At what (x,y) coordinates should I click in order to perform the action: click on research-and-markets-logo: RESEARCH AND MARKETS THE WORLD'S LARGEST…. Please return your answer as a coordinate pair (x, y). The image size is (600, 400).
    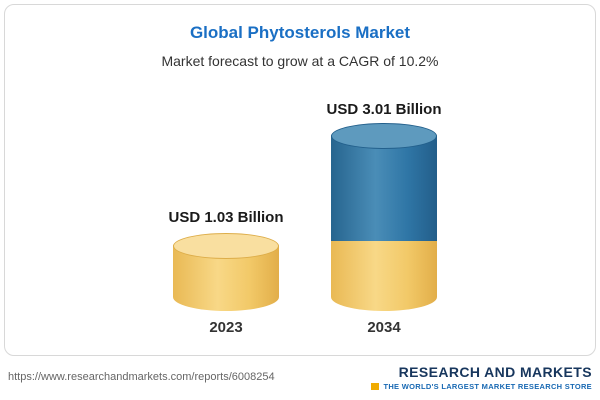
    Looking at the image, I should click on (481, 377).